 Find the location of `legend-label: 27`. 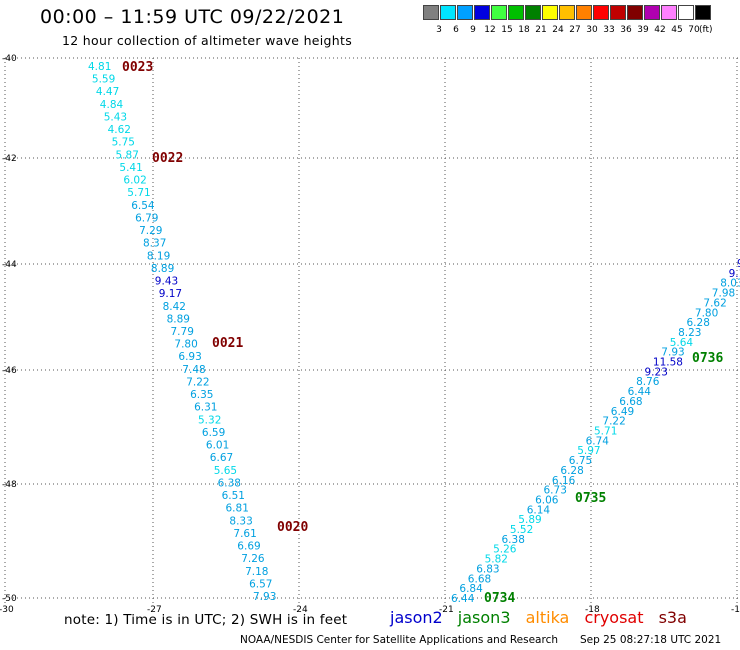

legend-label: 27 is located at coordinates (575, 30).